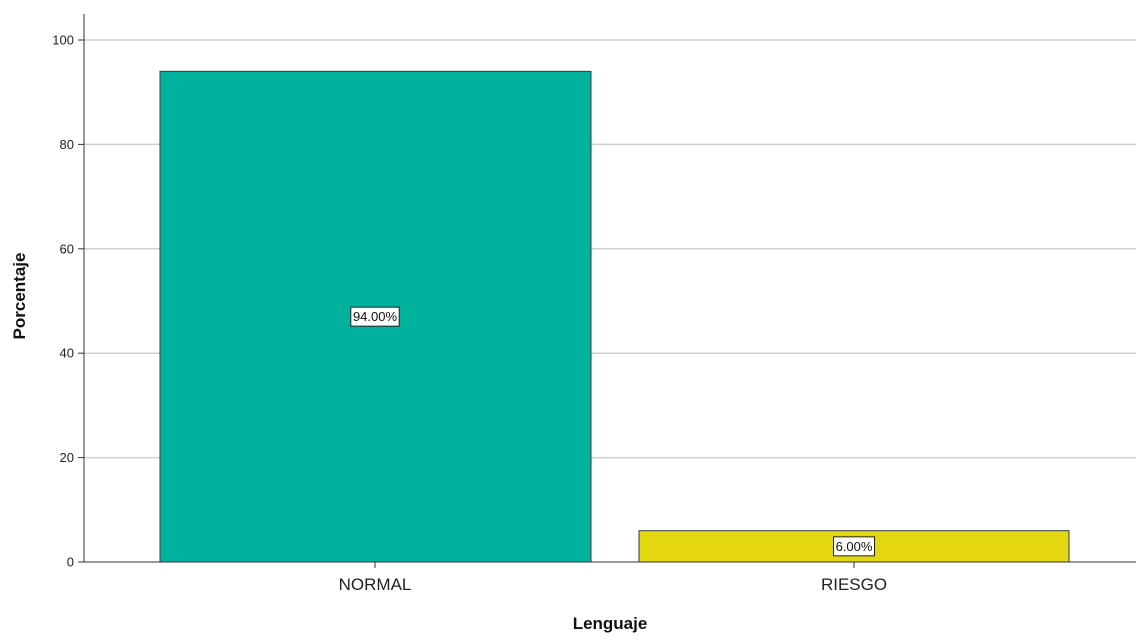 The height and width of the screenshot is (638, 1136). I want to click on data-label-text-riesgo: 6.00%, so click(854, 546).